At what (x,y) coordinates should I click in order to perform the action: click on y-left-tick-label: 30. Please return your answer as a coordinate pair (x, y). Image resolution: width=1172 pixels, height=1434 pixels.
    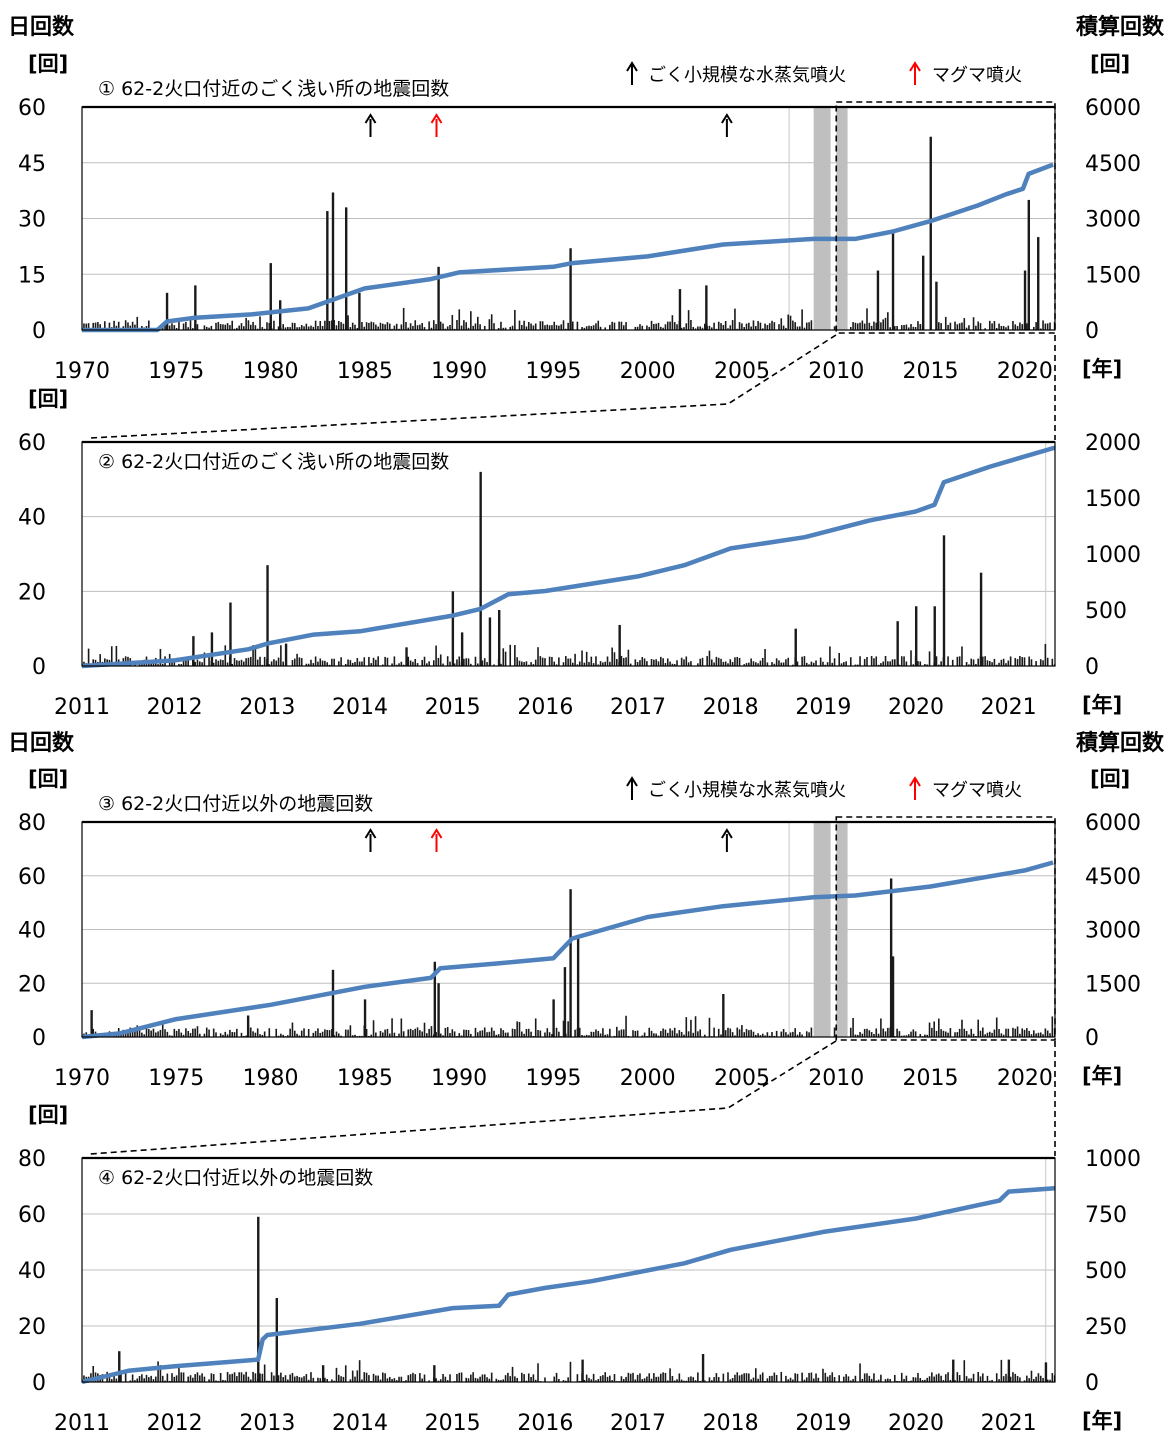
    Looking at the image, I should click on (32, 220).